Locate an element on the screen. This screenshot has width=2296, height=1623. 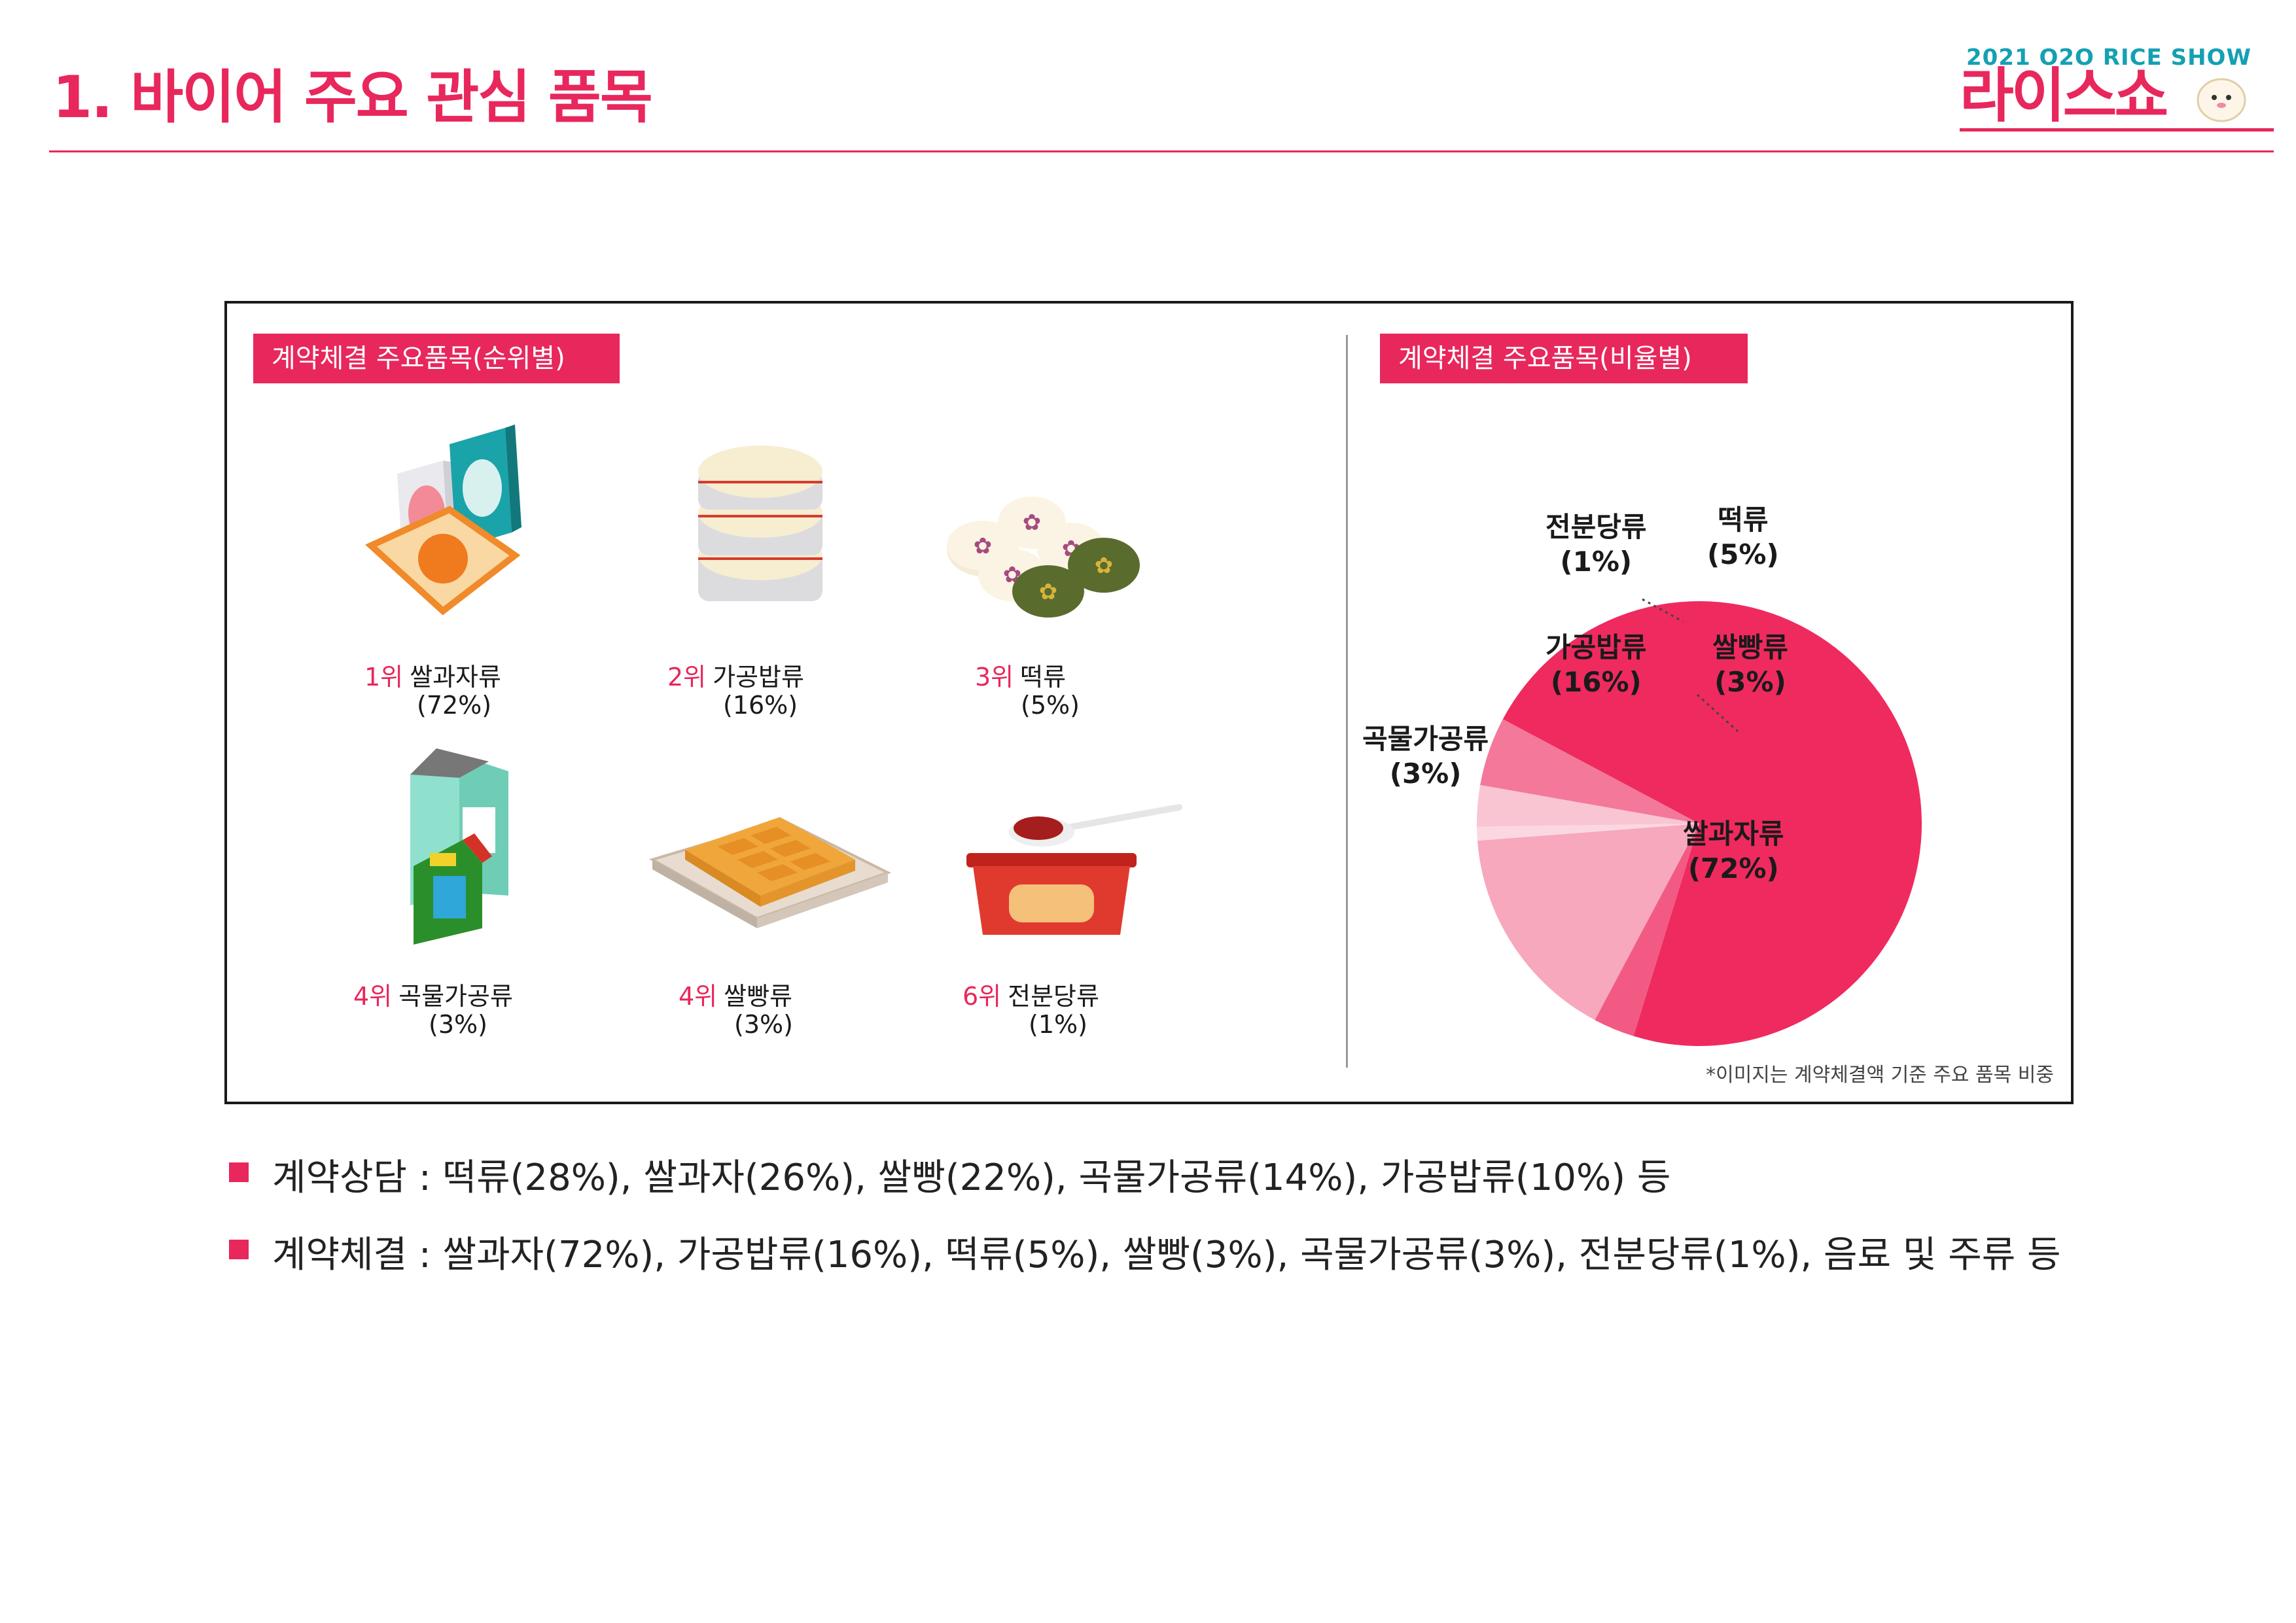
pie-label-rice-cracker: 쌀과자류 (72%) is located at coordinates (1733, 851).